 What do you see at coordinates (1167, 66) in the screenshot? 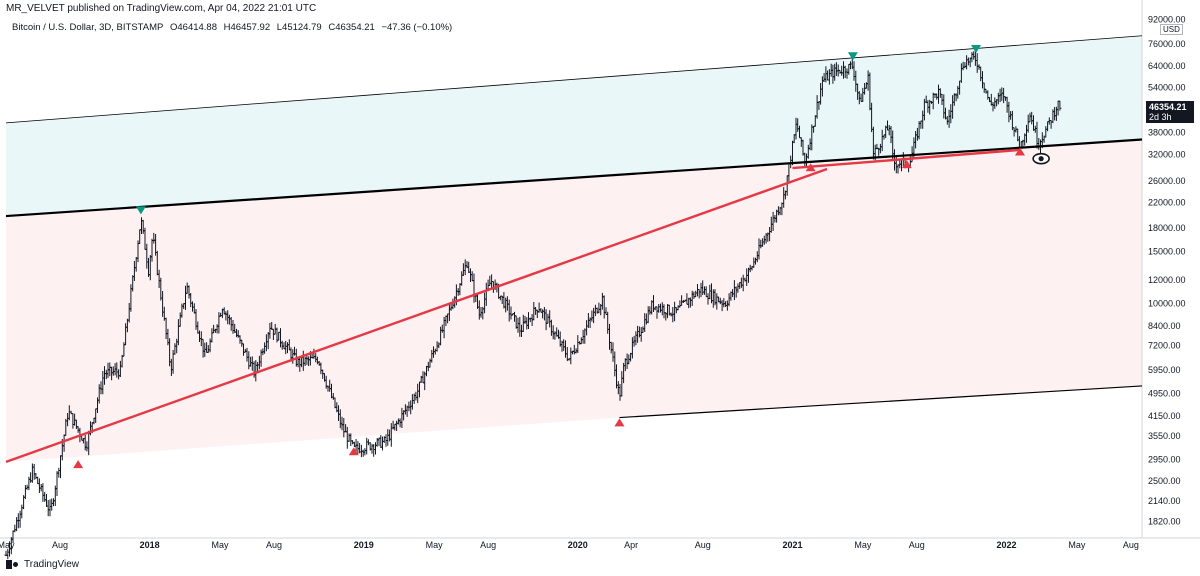
I see `y-tick-label: 64000.00` at bounding box center [1167, 66].